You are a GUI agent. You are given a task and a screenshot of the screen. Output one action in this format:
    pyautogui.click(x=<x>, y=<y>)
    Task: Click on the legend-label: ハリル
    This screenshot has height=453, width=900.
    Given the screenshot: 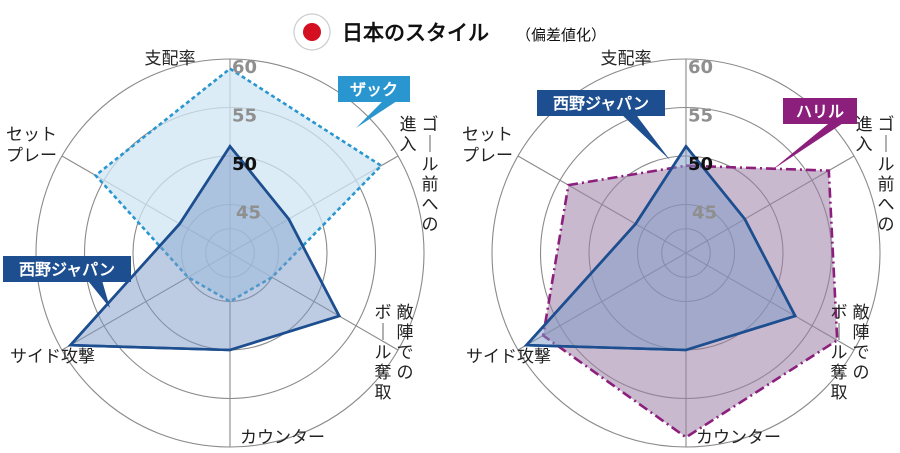 What is the action you would take?
    pyautogui.click(x=820, y=111)
    